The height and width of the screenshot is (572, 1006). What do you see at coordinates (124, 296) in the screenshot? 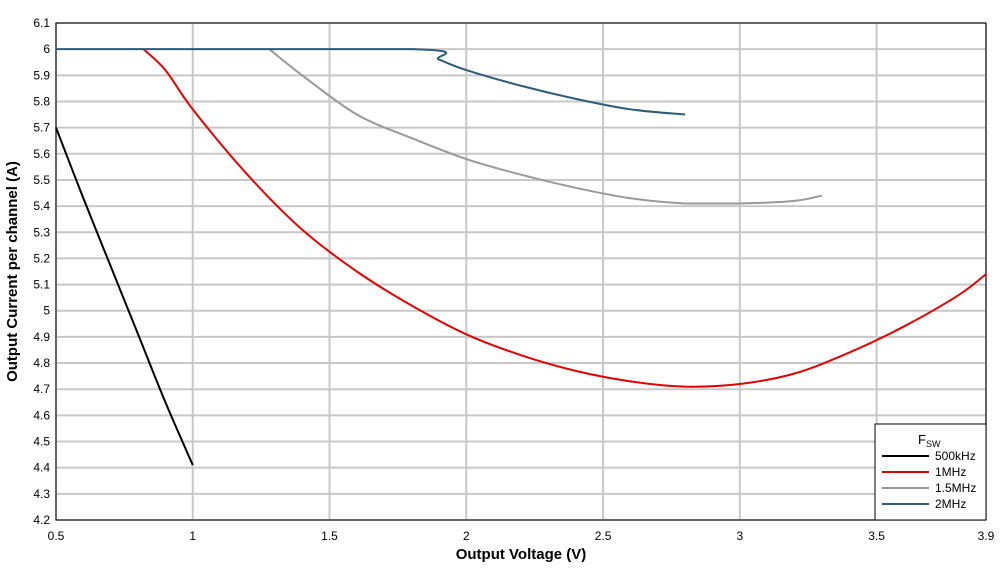
I see `series-line-500khz` at bounding box center [124, 296].